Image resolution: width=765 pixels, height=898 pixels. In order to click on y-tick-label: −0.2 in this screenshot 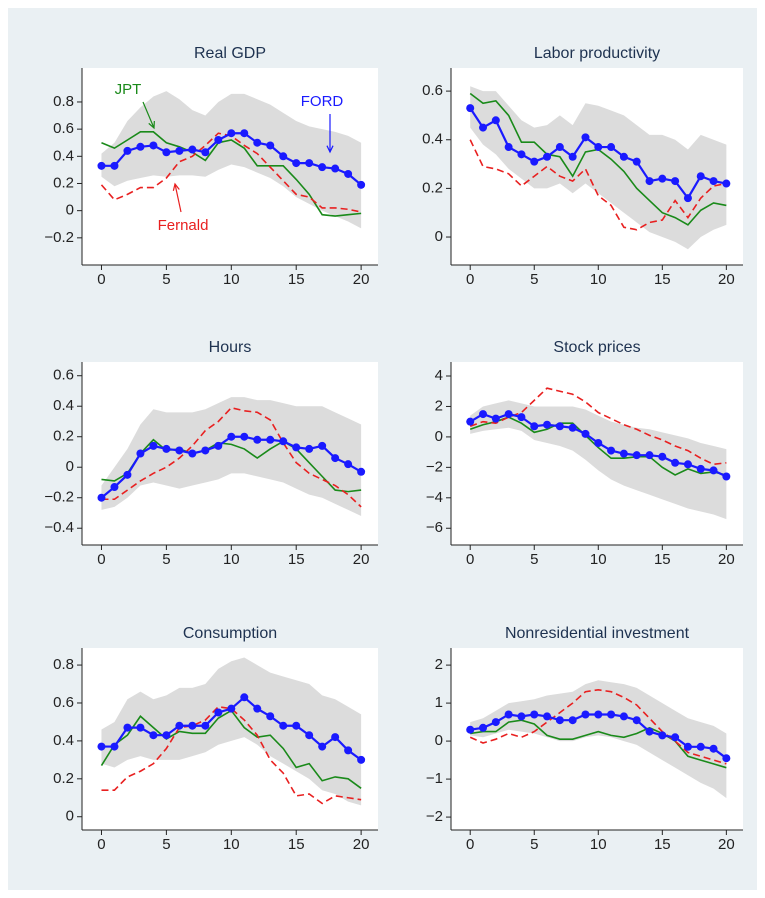, I will do `click(59, 237)`.